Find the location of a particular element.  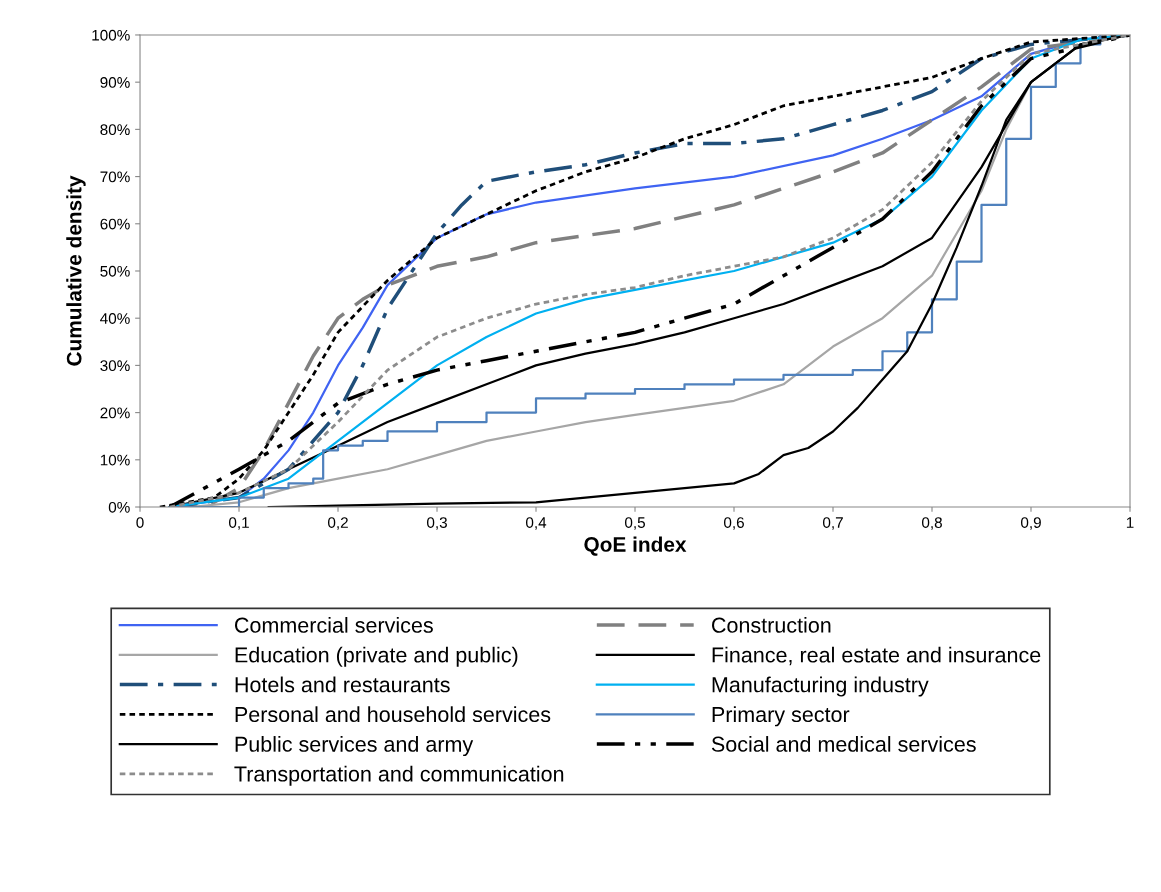

legend-label: Construction is located at coordinates (771, 625).